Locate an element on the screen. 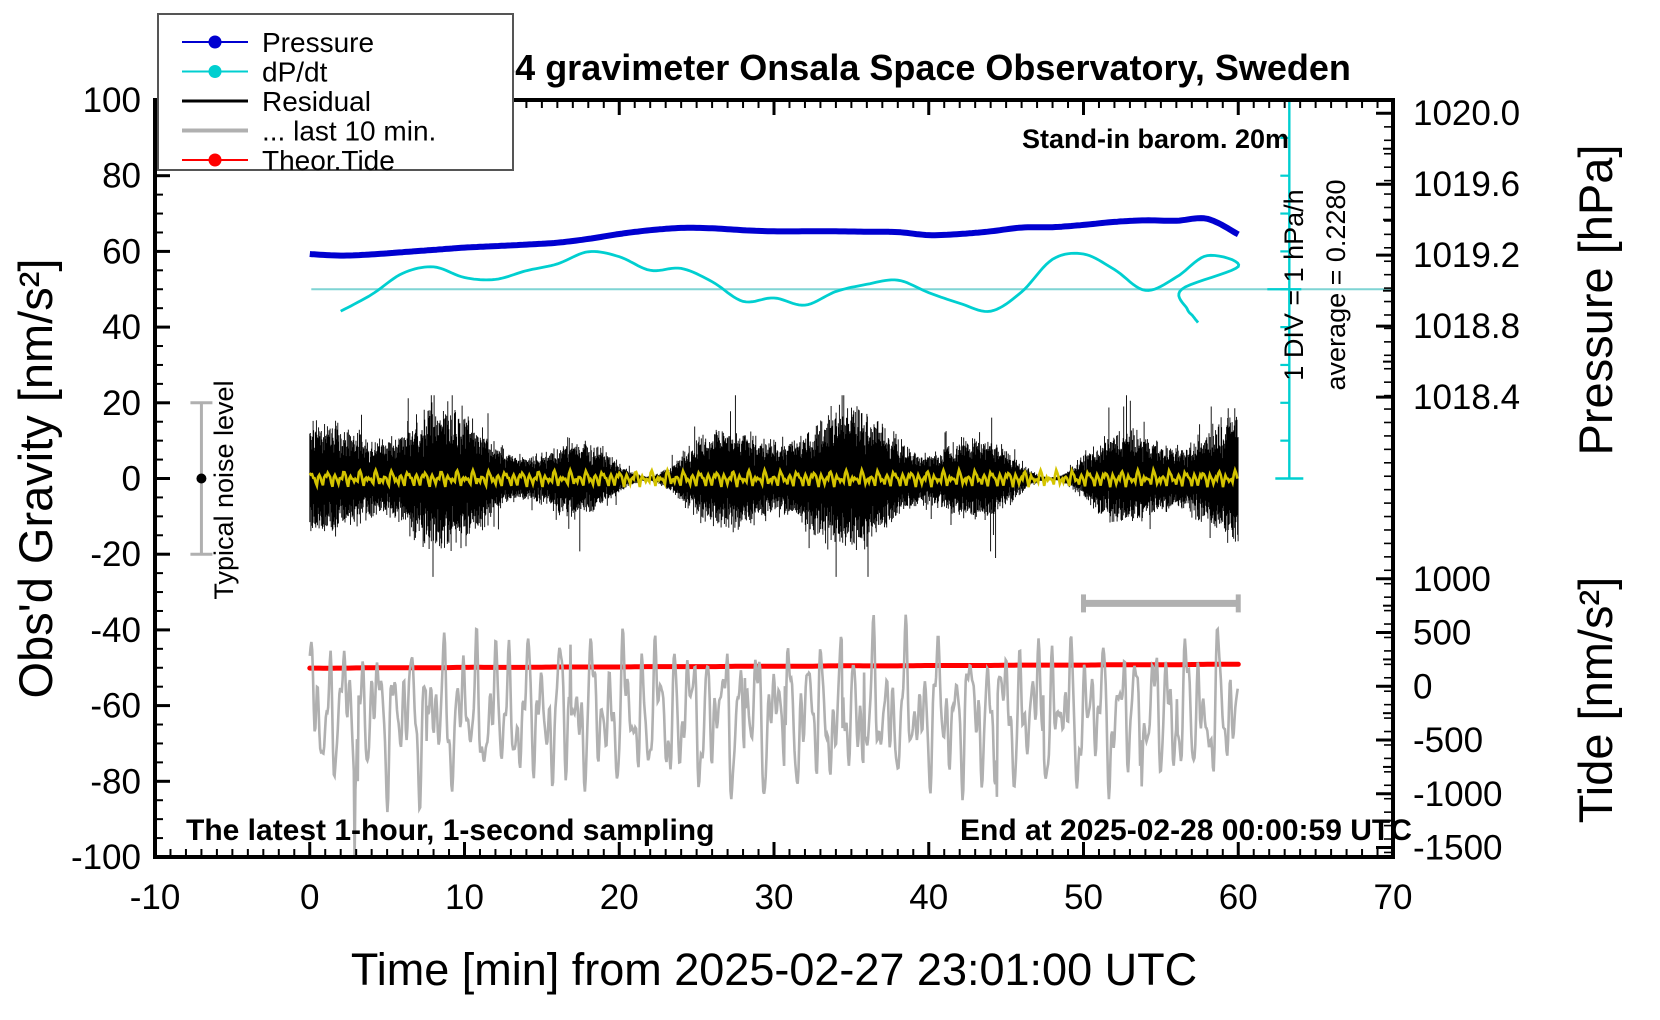 This screenshot has height=1020, width=1660. scale-div-annotation: 1 DIV = 1 hPa/h is located at coordinates (1294, 284).